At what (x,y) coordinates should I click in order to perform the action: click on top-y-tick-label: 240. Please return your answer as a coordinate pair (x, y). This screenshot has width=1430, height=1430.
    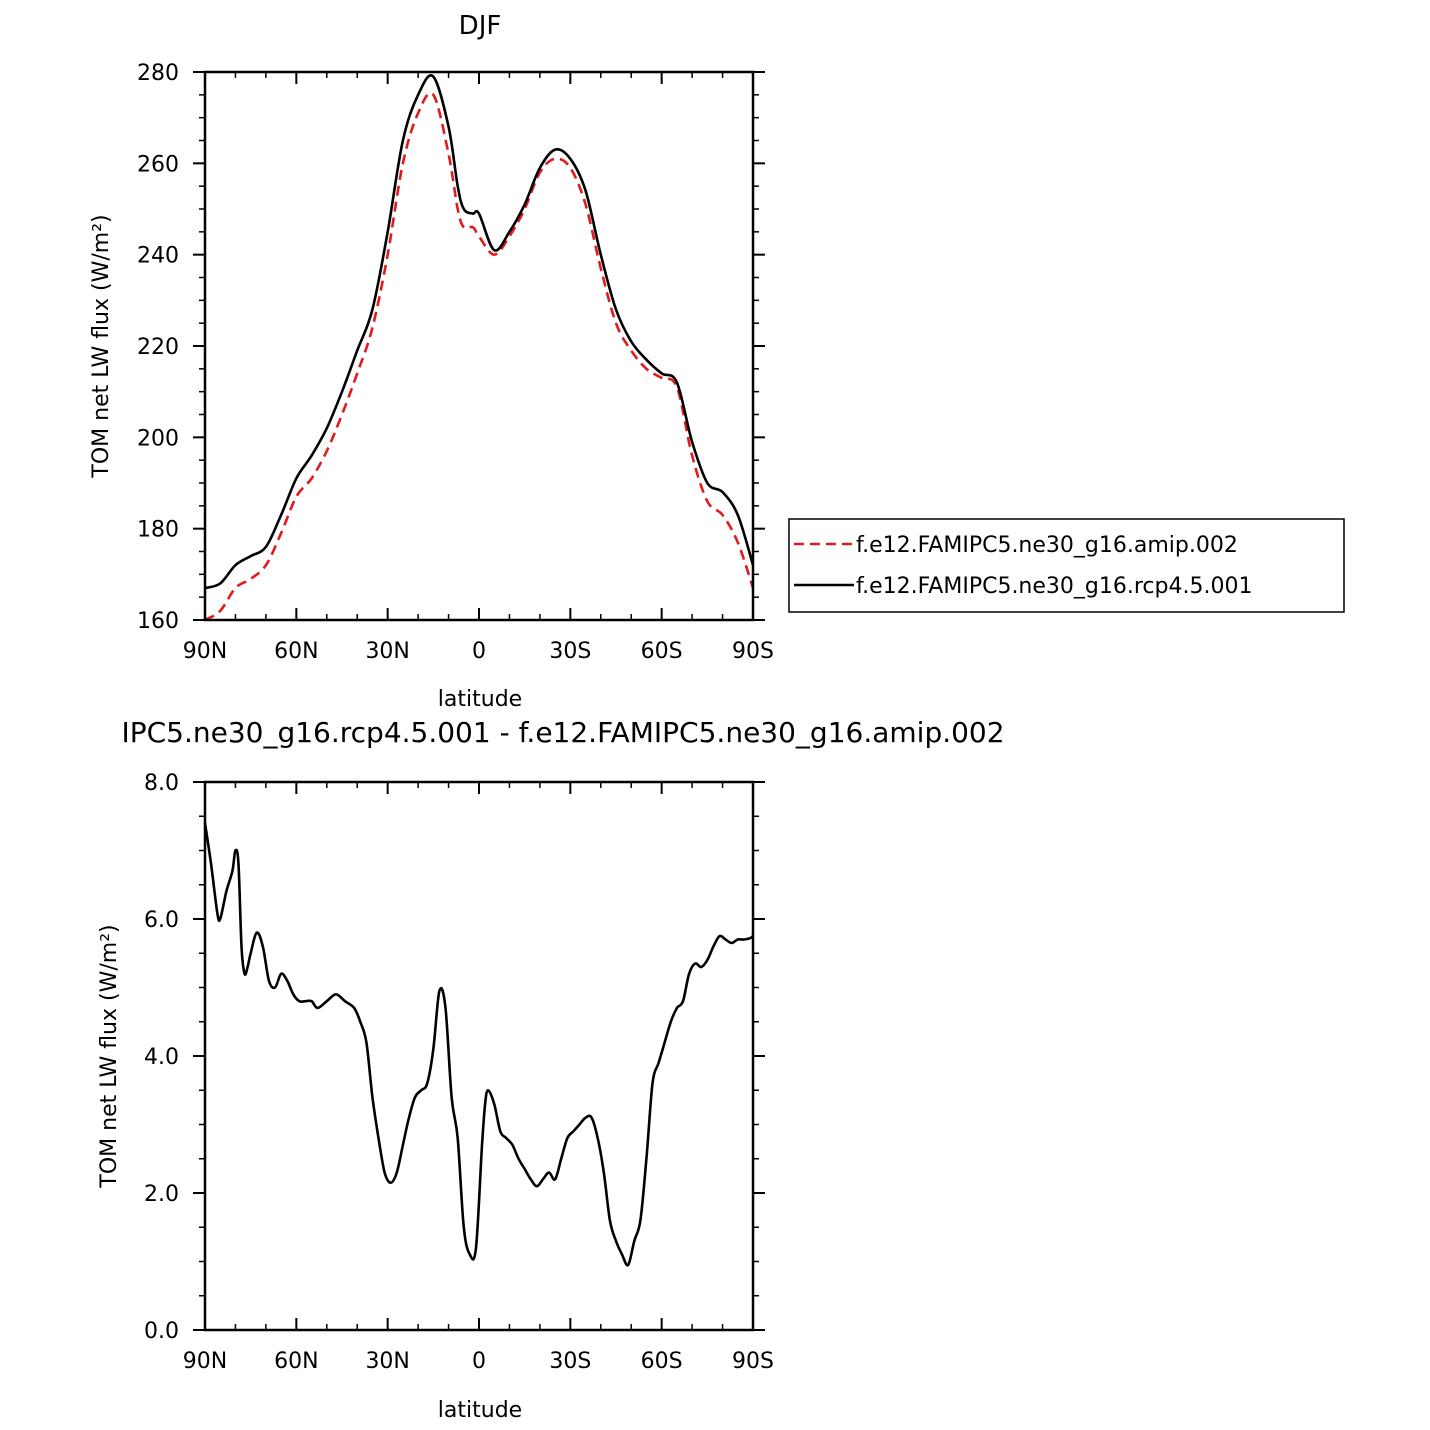
    Looking at the image, I should click on (158, 256).